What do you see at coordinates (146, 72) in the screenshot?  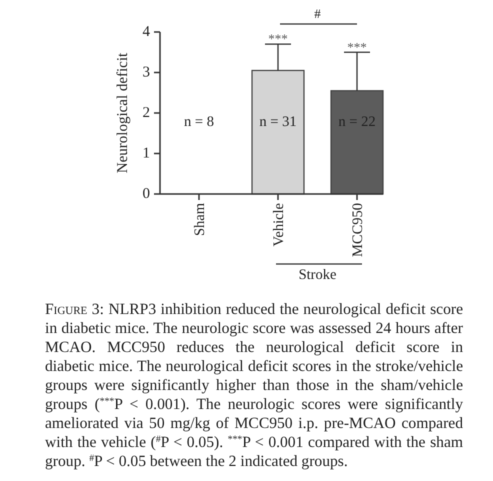 I see `y-tick-label: 3` at bounding box center [146, 72].